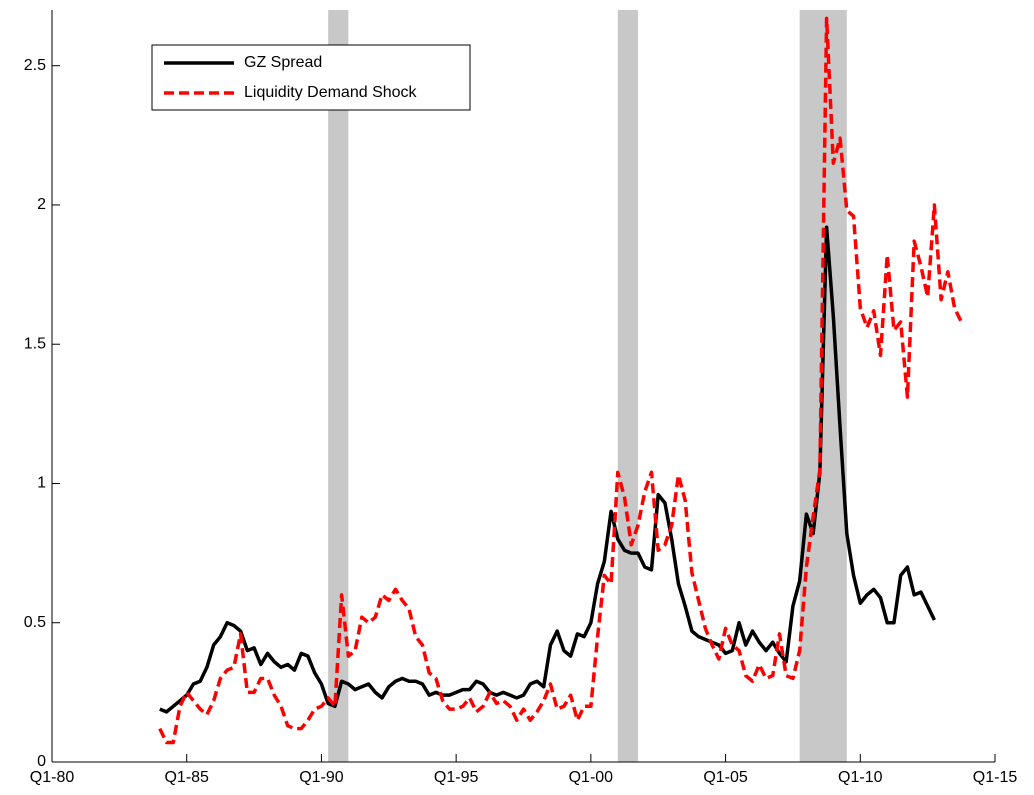 Image resolution: width=1034 pixels, height=795 pixels. Describe the element at coordinates (725, 777) in the screenshot. I see `x-tick-label: Q1-05` at that location.